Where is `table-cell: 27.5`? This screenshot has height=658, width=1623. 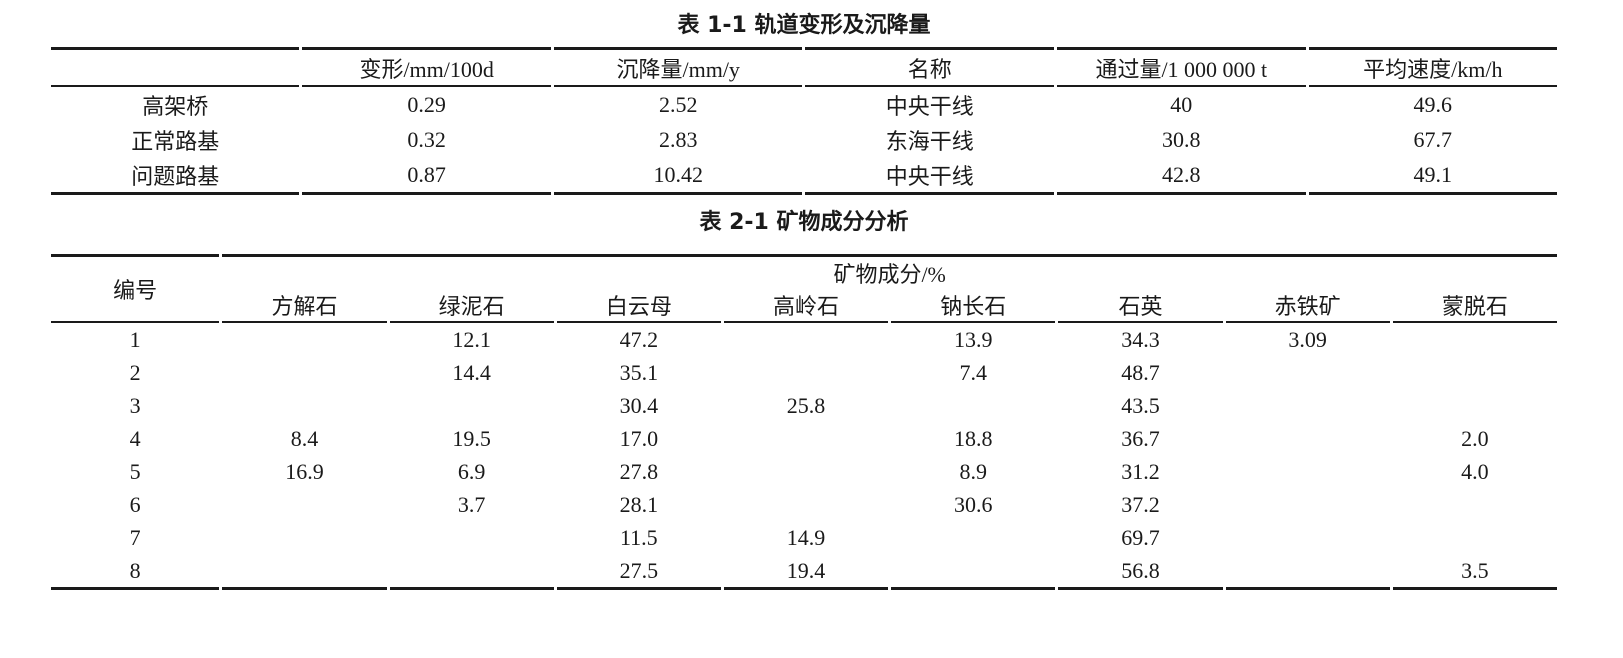 table-cell: 27.5 is located at coordinates (638, 572).